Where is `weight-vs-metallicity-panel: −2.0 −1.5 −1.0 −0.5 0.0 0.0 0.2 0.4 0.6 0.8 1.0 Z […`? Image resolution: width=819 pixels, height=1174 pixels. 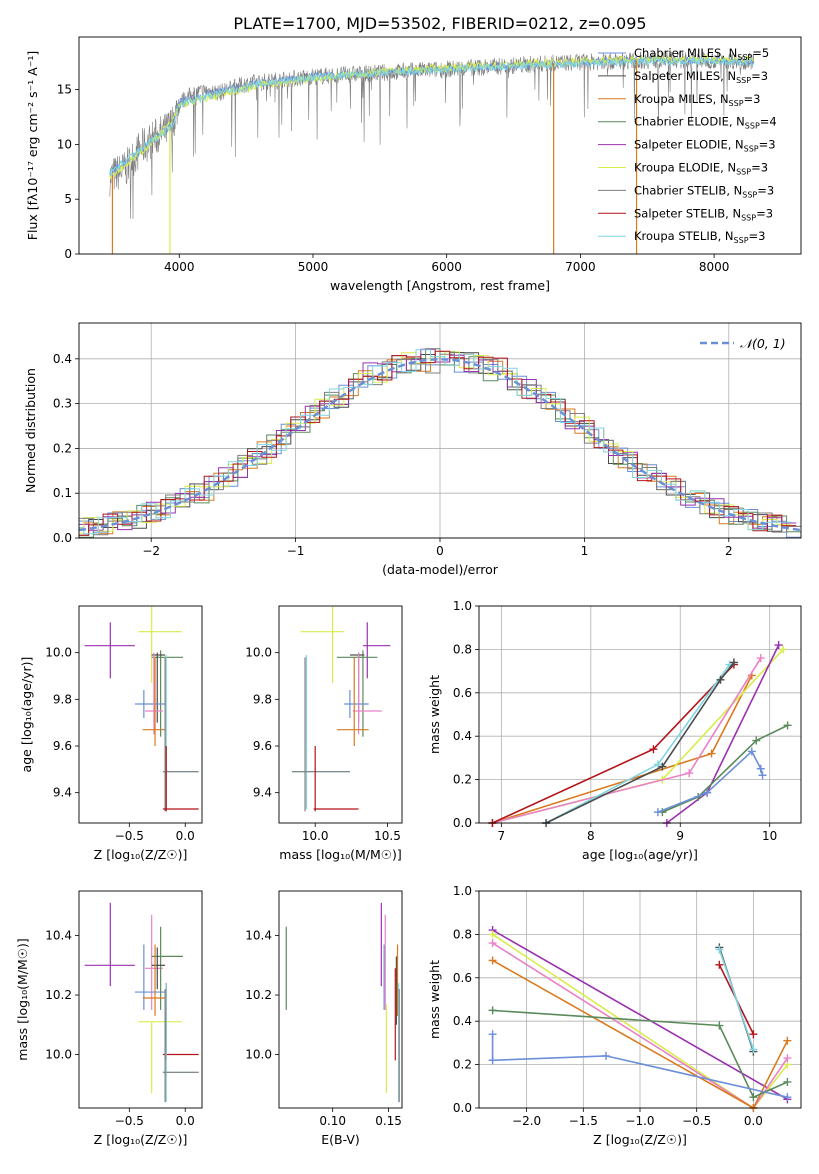 weight-vs-metallicity-panel: −2.0 −1.5 −1.0 −0.5 0.0 0.0 0.2 0.4 0.6 0.8 1.0 Z [… is located at coordinates (614, 1015).